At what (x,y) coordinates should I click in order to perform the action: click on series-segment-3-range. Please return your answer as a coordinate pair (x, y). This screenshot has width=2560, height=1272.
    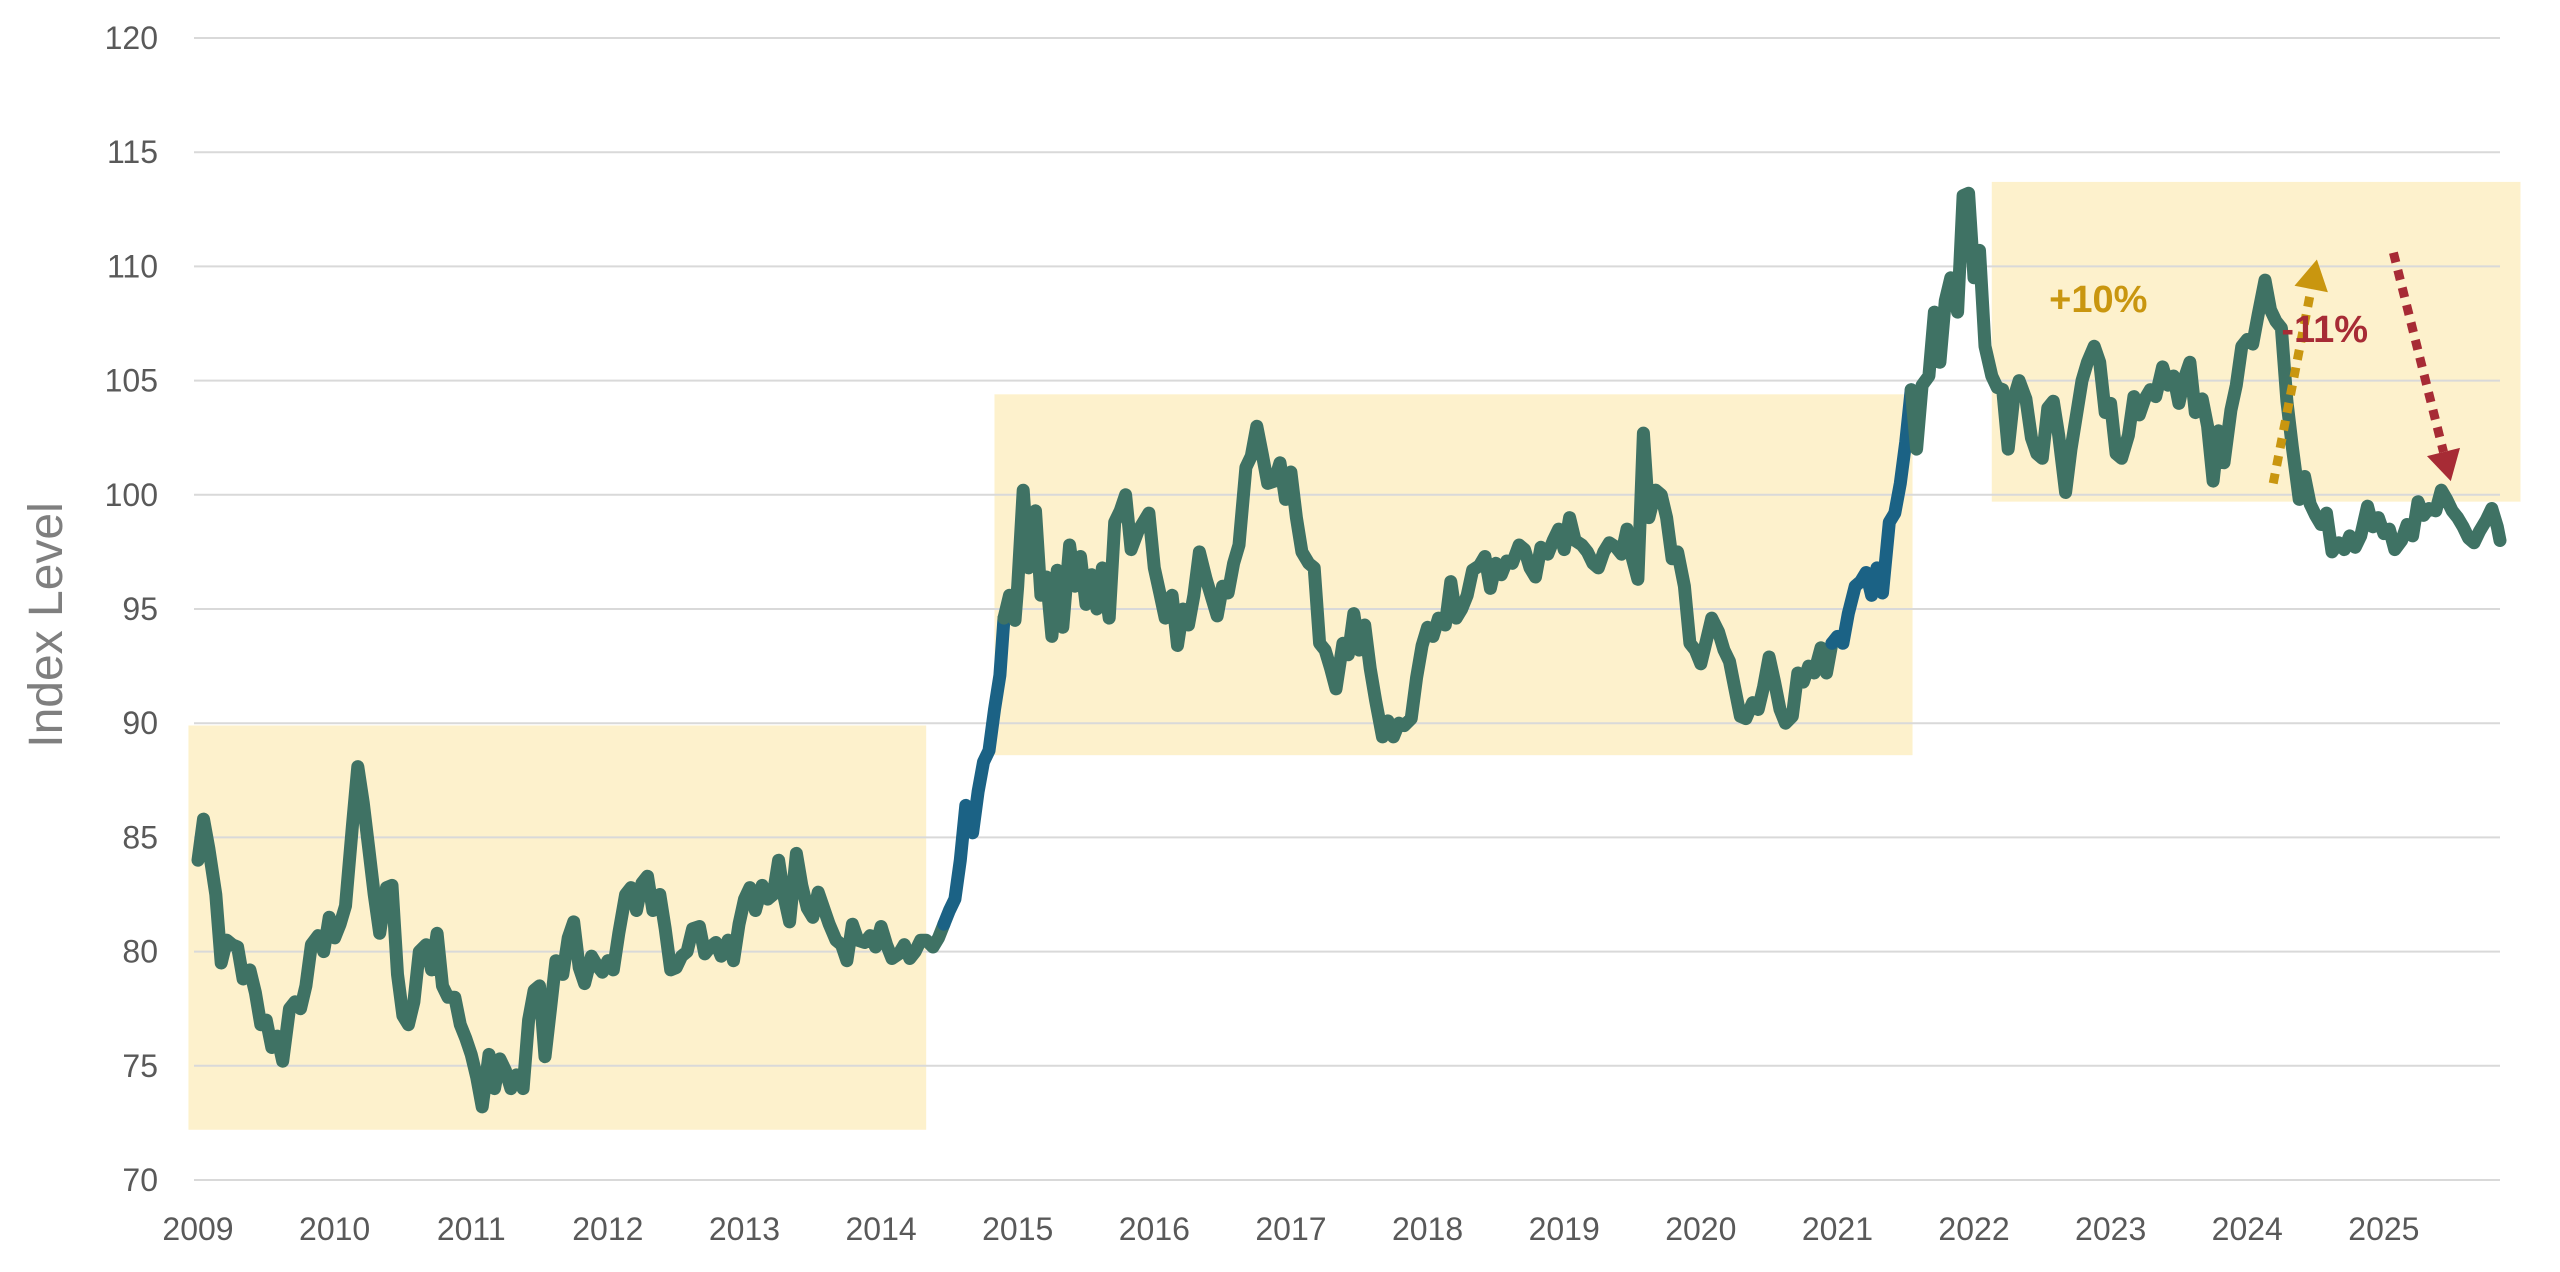
    Looking at the image, I should click on (1418, 581).